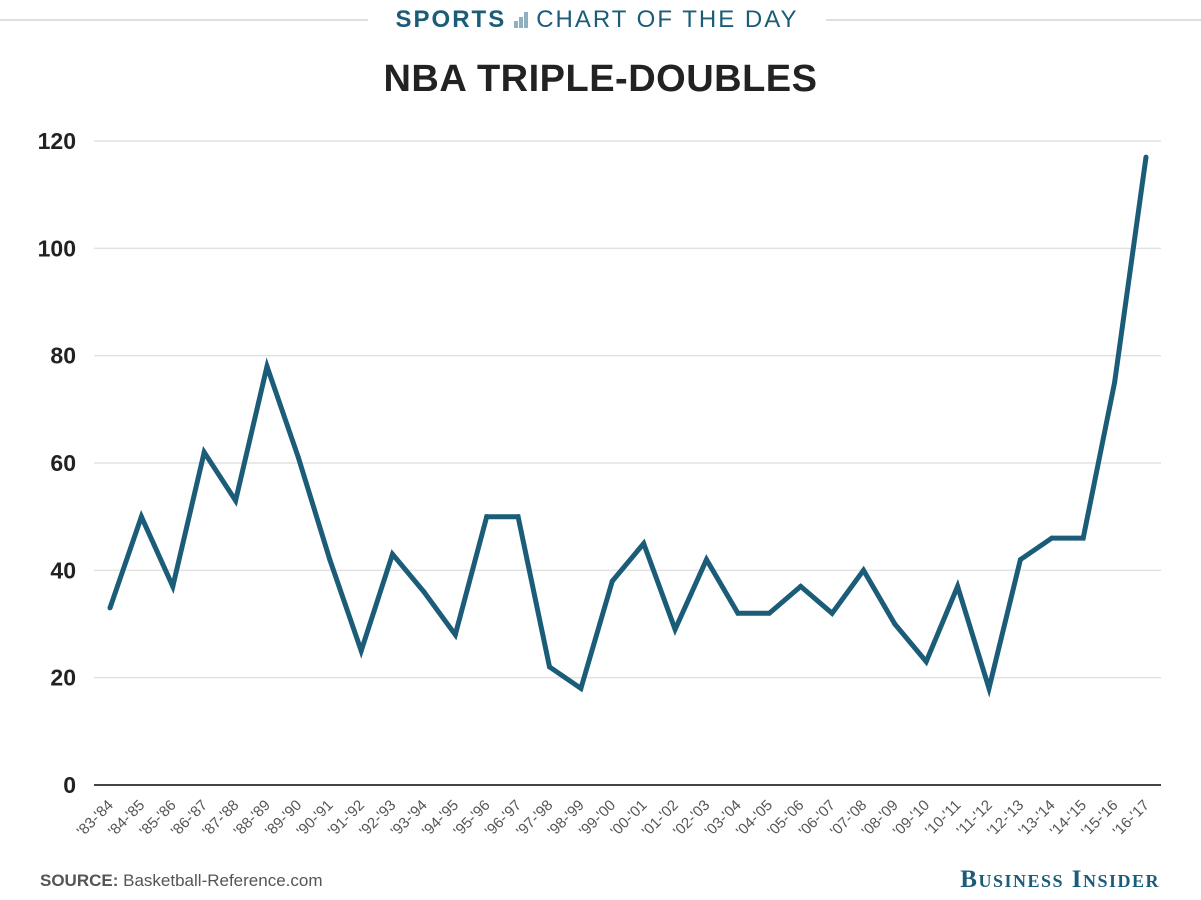 This screenshot has height=900, width=1201. What do you see at coordinates (1013, 20) in the screenshot?
I see `header-rule-right` at bounding box center [1013, 20].